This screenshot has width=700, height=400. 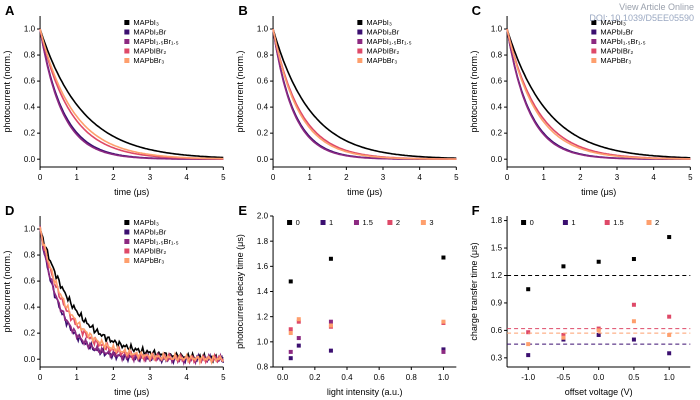 I want to click on panel-label-c: C, so click(x=476, y=10).